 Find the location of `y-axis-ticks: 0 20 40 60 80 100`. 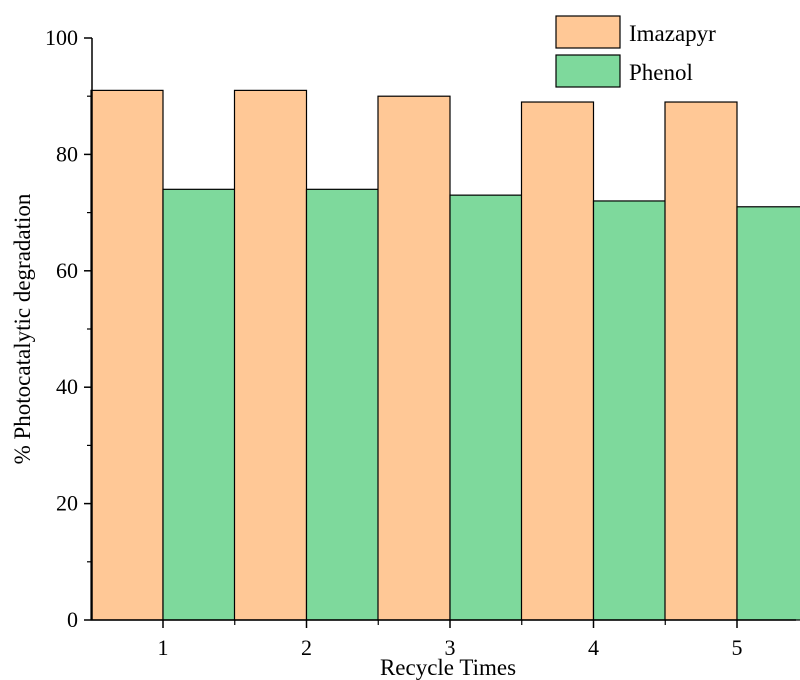

y-axis-ticks: 0 20 40 60 80 100 is located at coordinates (68, 328).